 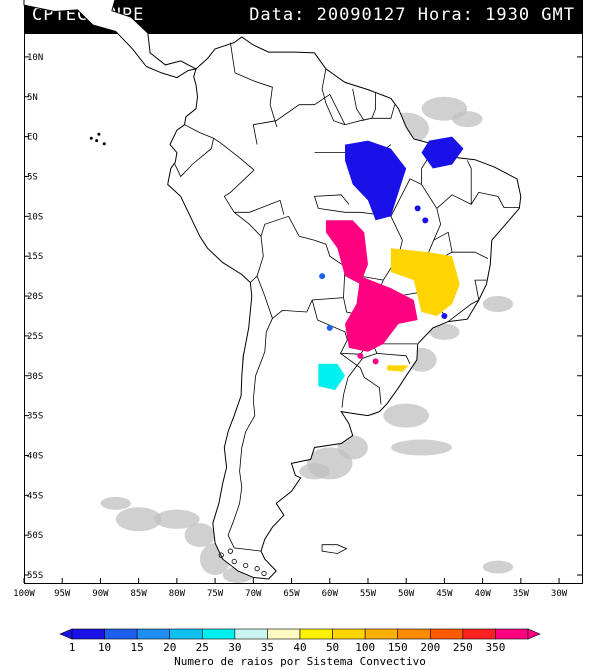 I want to click on timestamp-label: Data: 20090127 Hora: 1930 GMT, so click(x=412, y=15).